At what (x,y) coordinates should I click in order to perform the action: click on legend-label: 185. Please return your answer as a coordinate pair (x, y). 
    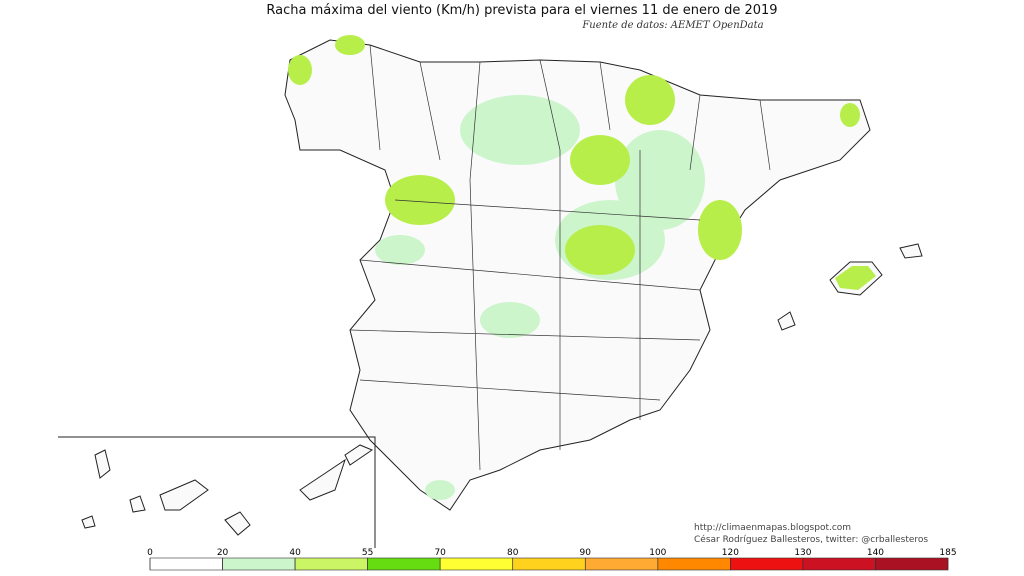
    Looking at the image, I should click on (947, 553).